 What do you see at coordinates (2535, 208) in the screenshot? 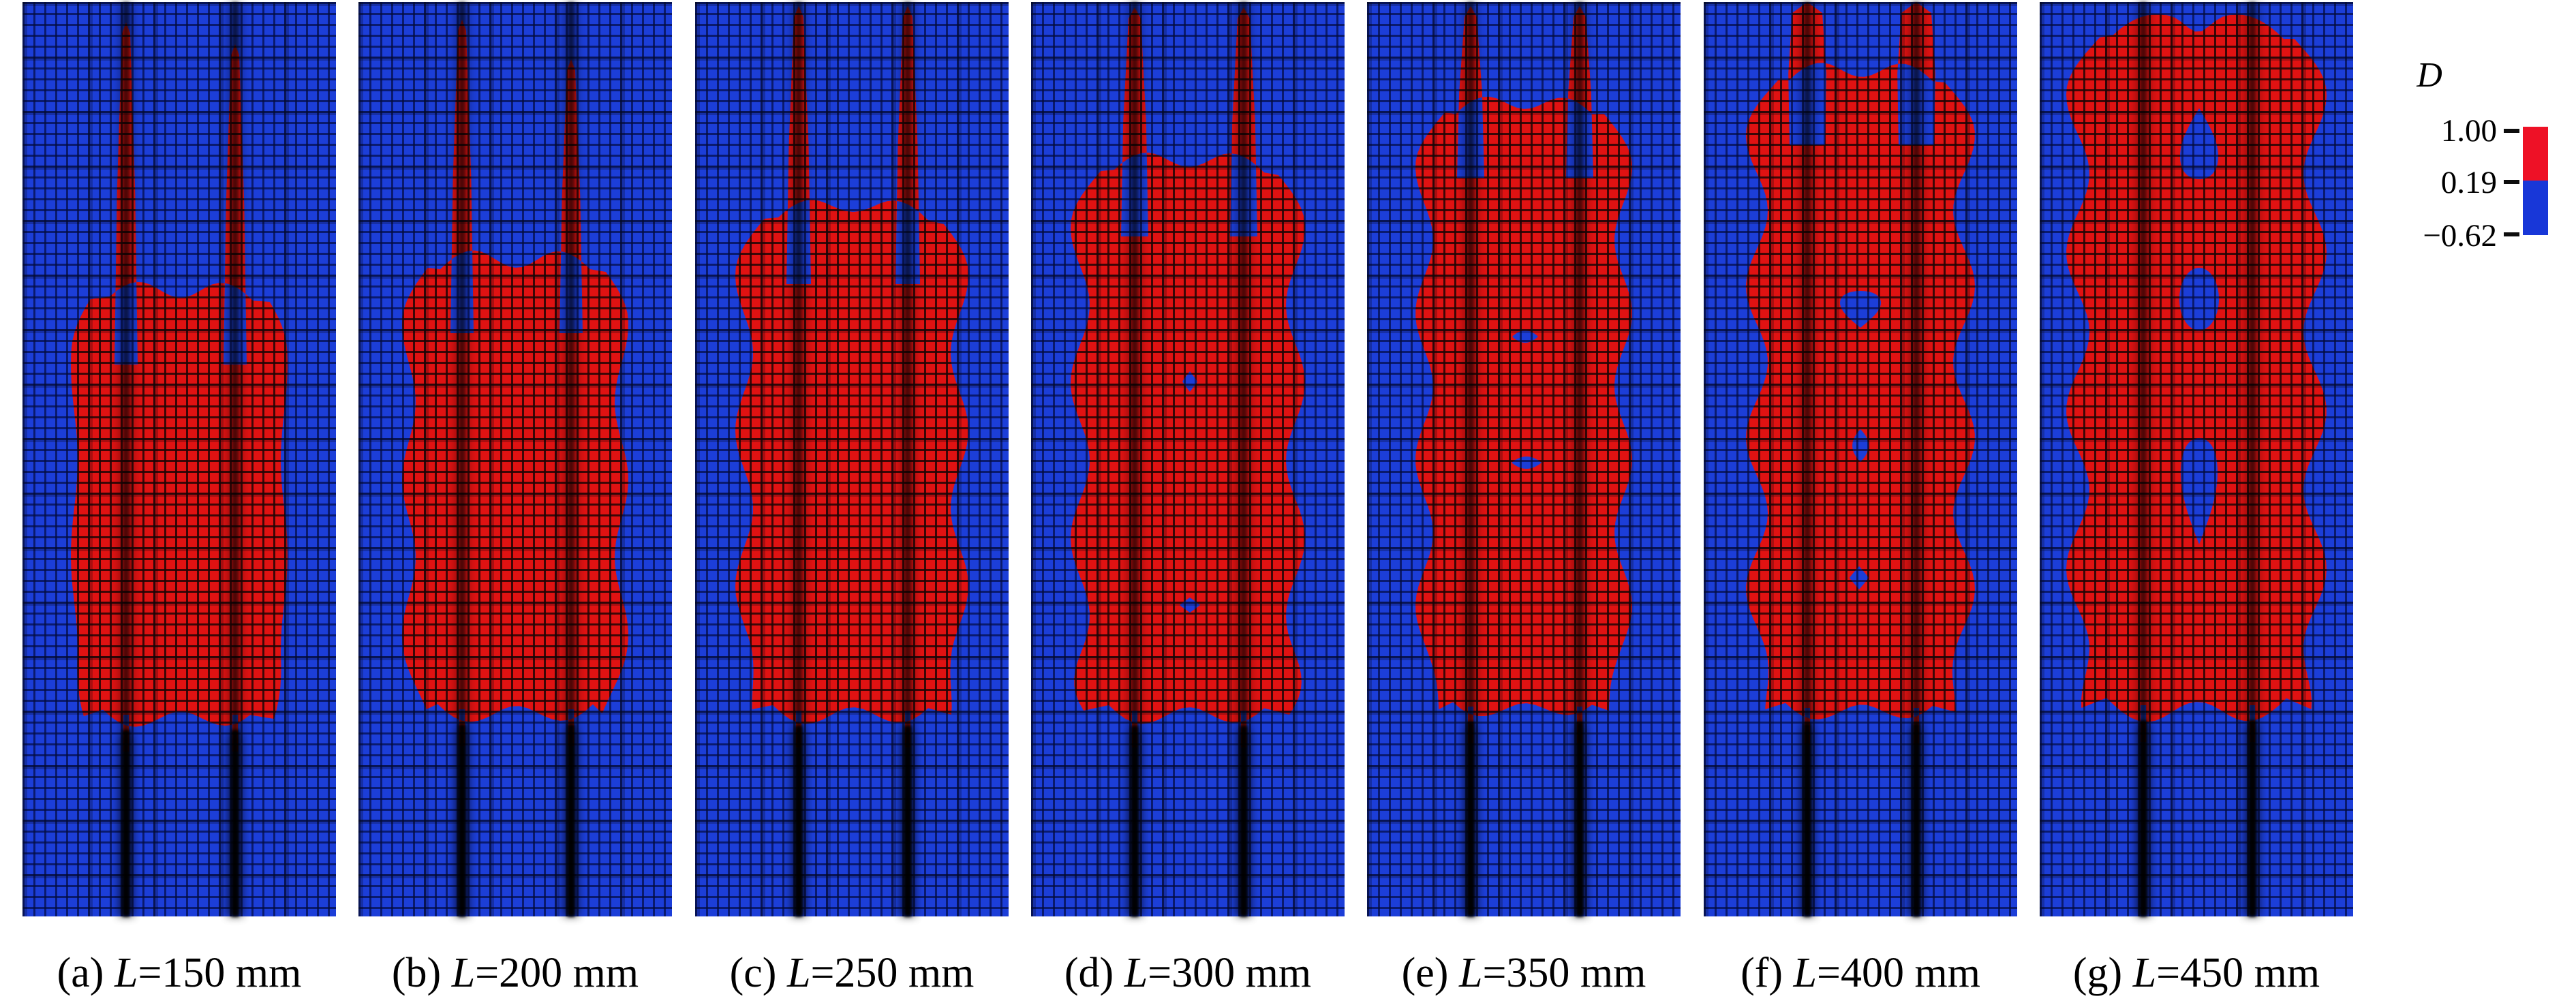
I see `colorbar-blue-segment` at bounding box center [2535, 208].